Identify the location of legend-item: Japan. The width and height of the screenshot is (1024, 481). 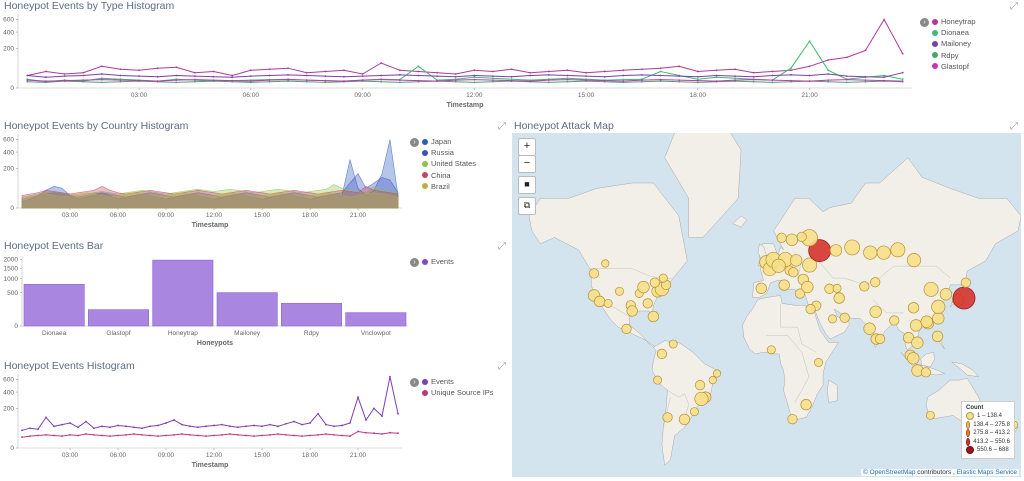
(449, 141).